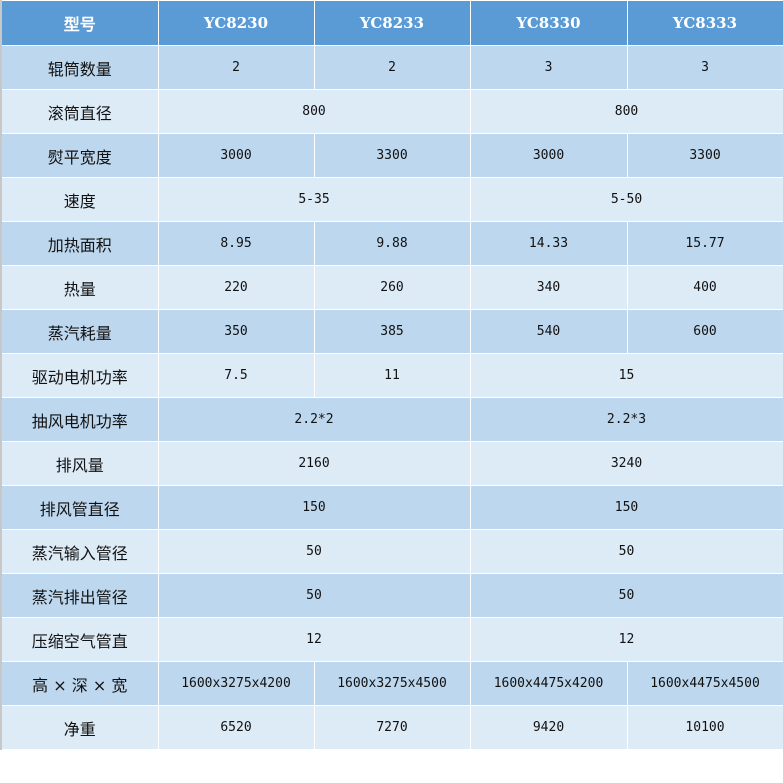 This screenshot has width=783, height=783. I want to click on table-cell: 3240, so click(626, 463).